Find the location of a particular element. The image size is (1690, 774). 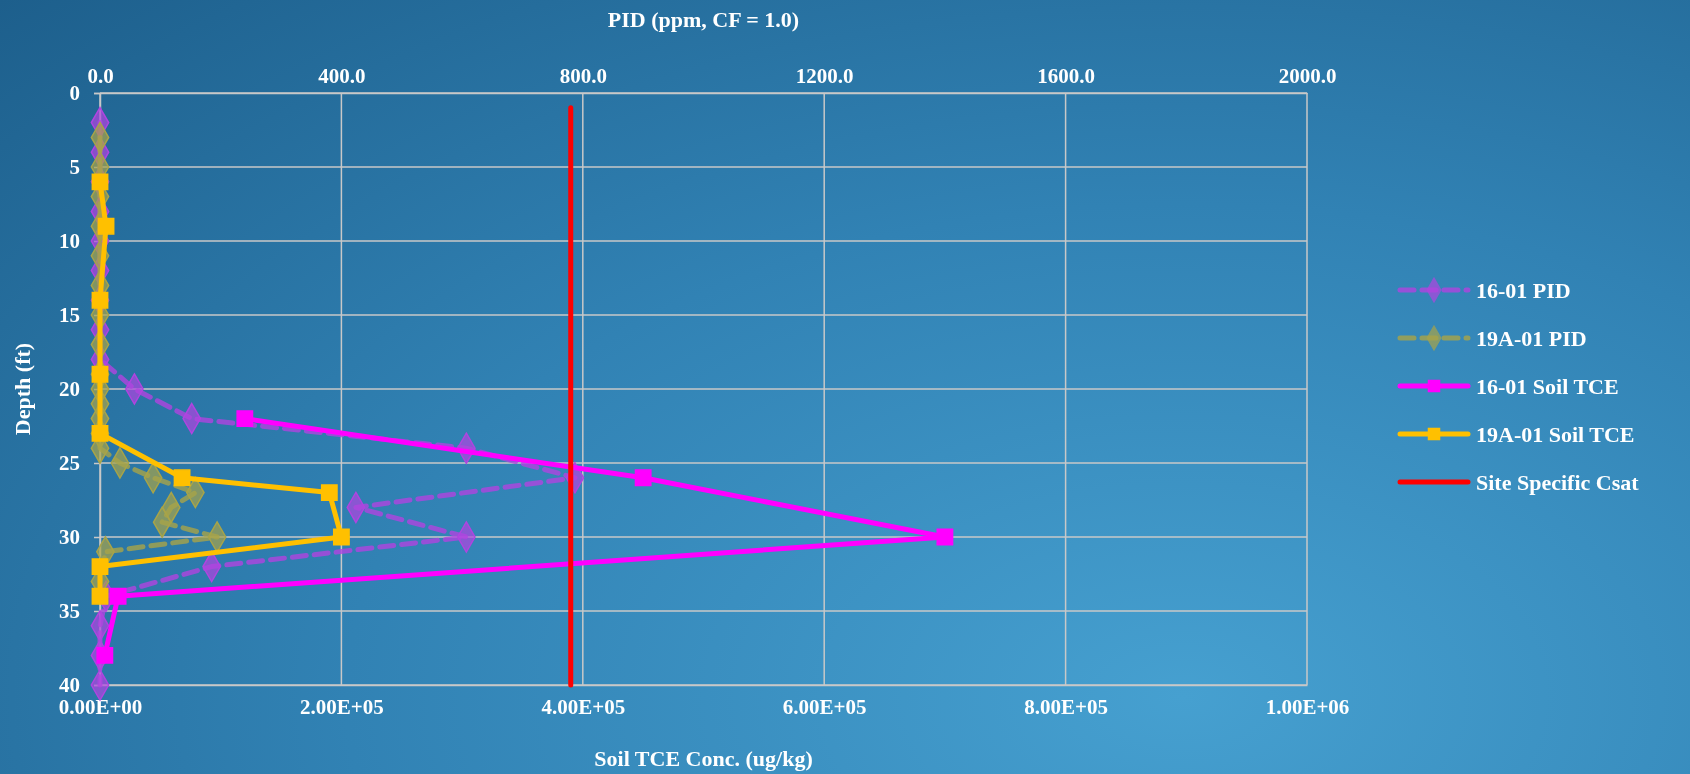

y-axis-title: Depth (ft) is located at coordinates (22, 389).